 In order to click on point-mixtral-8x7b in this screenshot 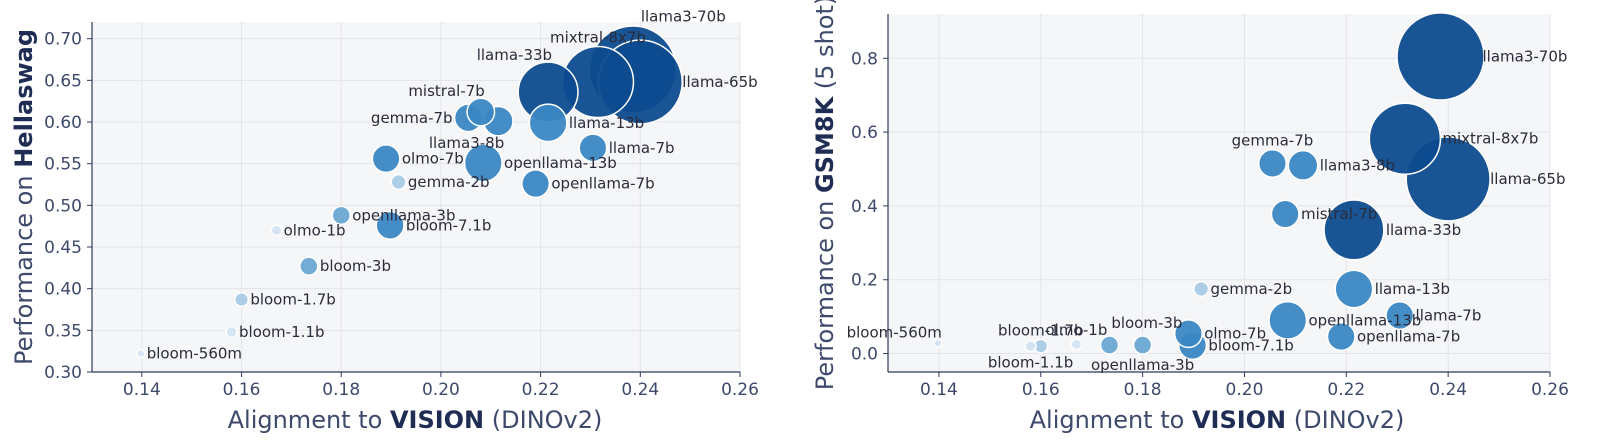, I will do `click(1405, 139)`.